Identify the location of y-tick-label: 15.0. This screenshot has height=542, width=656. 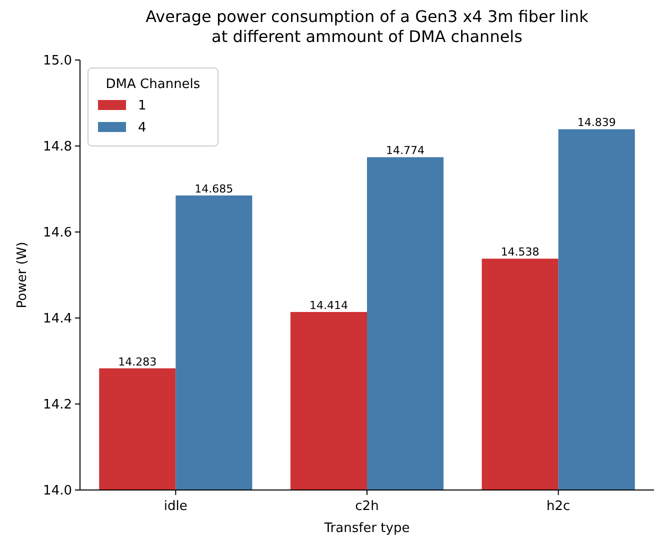
(57, 61).